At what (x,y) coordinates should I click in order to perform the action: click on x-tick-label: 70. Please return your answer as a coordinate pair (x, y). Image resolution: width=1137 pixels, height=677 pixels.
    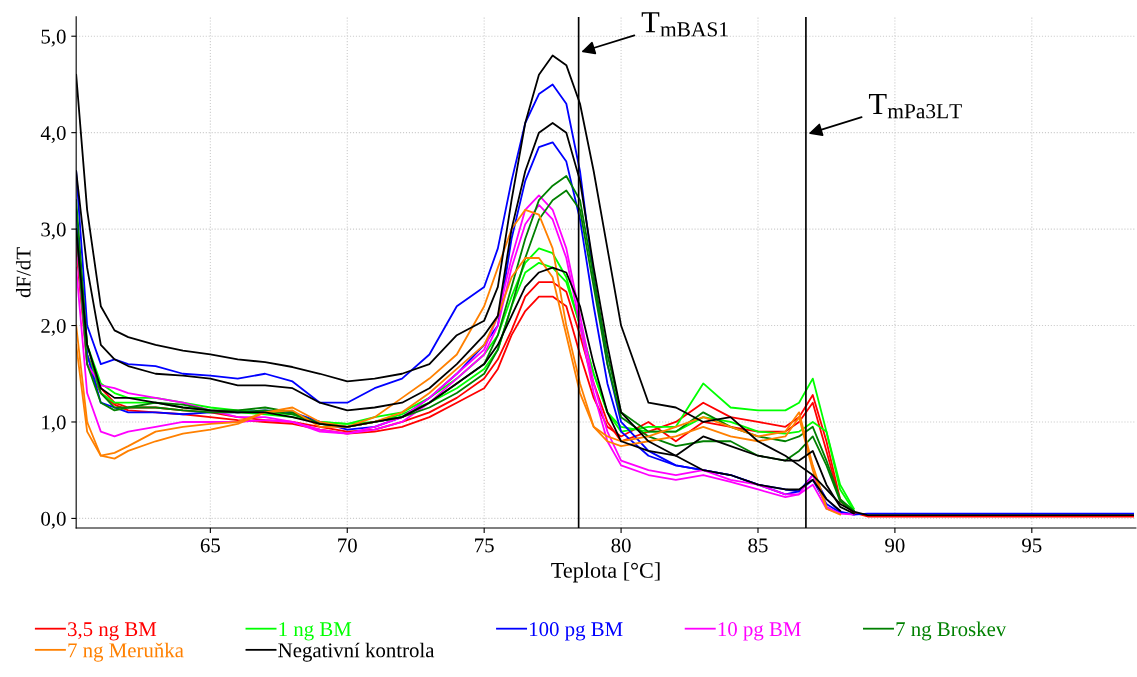
    Looking at the image, I should click on (347, 545).